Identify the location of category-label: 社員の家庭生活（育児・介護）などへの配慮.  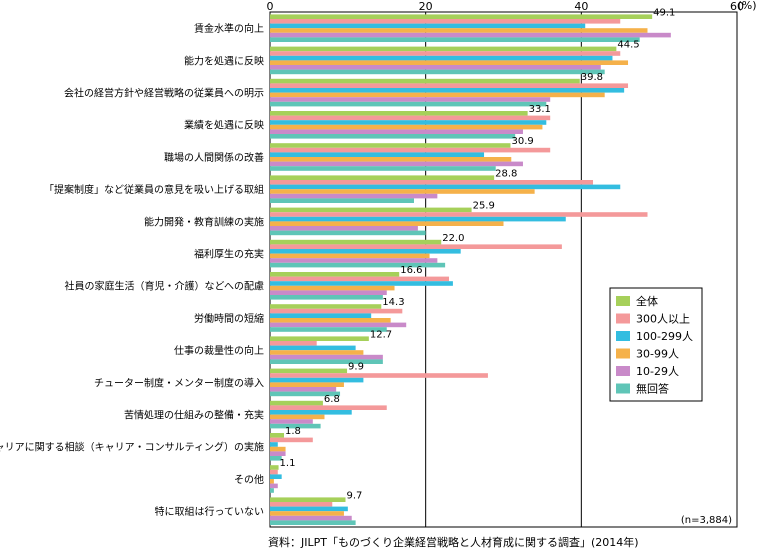
(165, 286).